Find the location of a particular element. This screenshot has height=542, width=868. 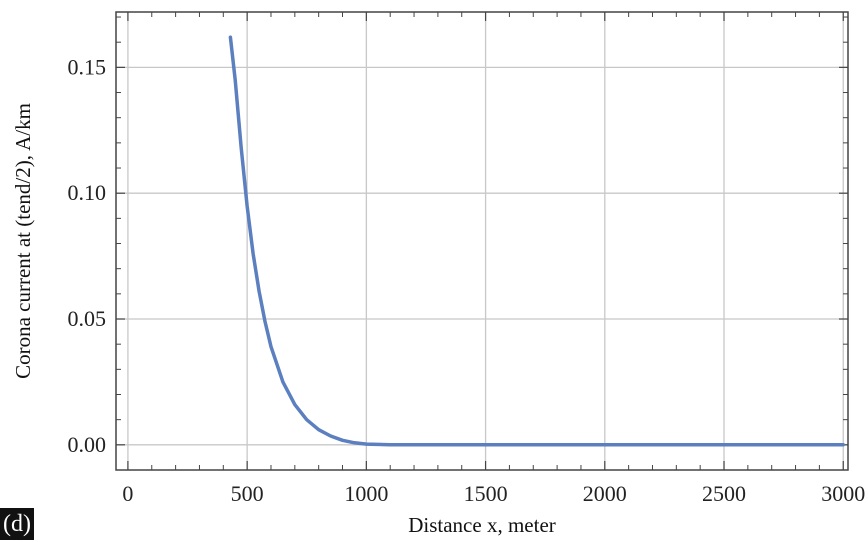

x-tick-label: 2500 is located at coordinates (724, 493).